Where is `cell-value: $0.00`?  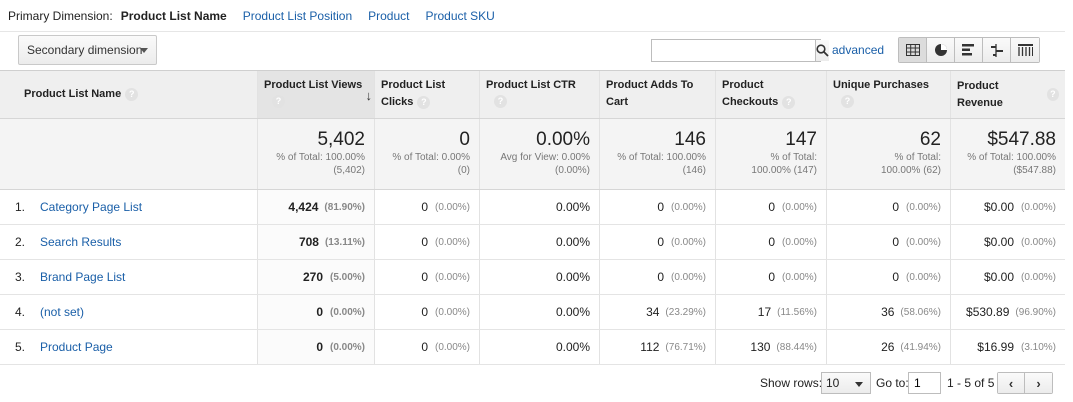 cell-value: $0.00 is located at coordinates (998, 207).